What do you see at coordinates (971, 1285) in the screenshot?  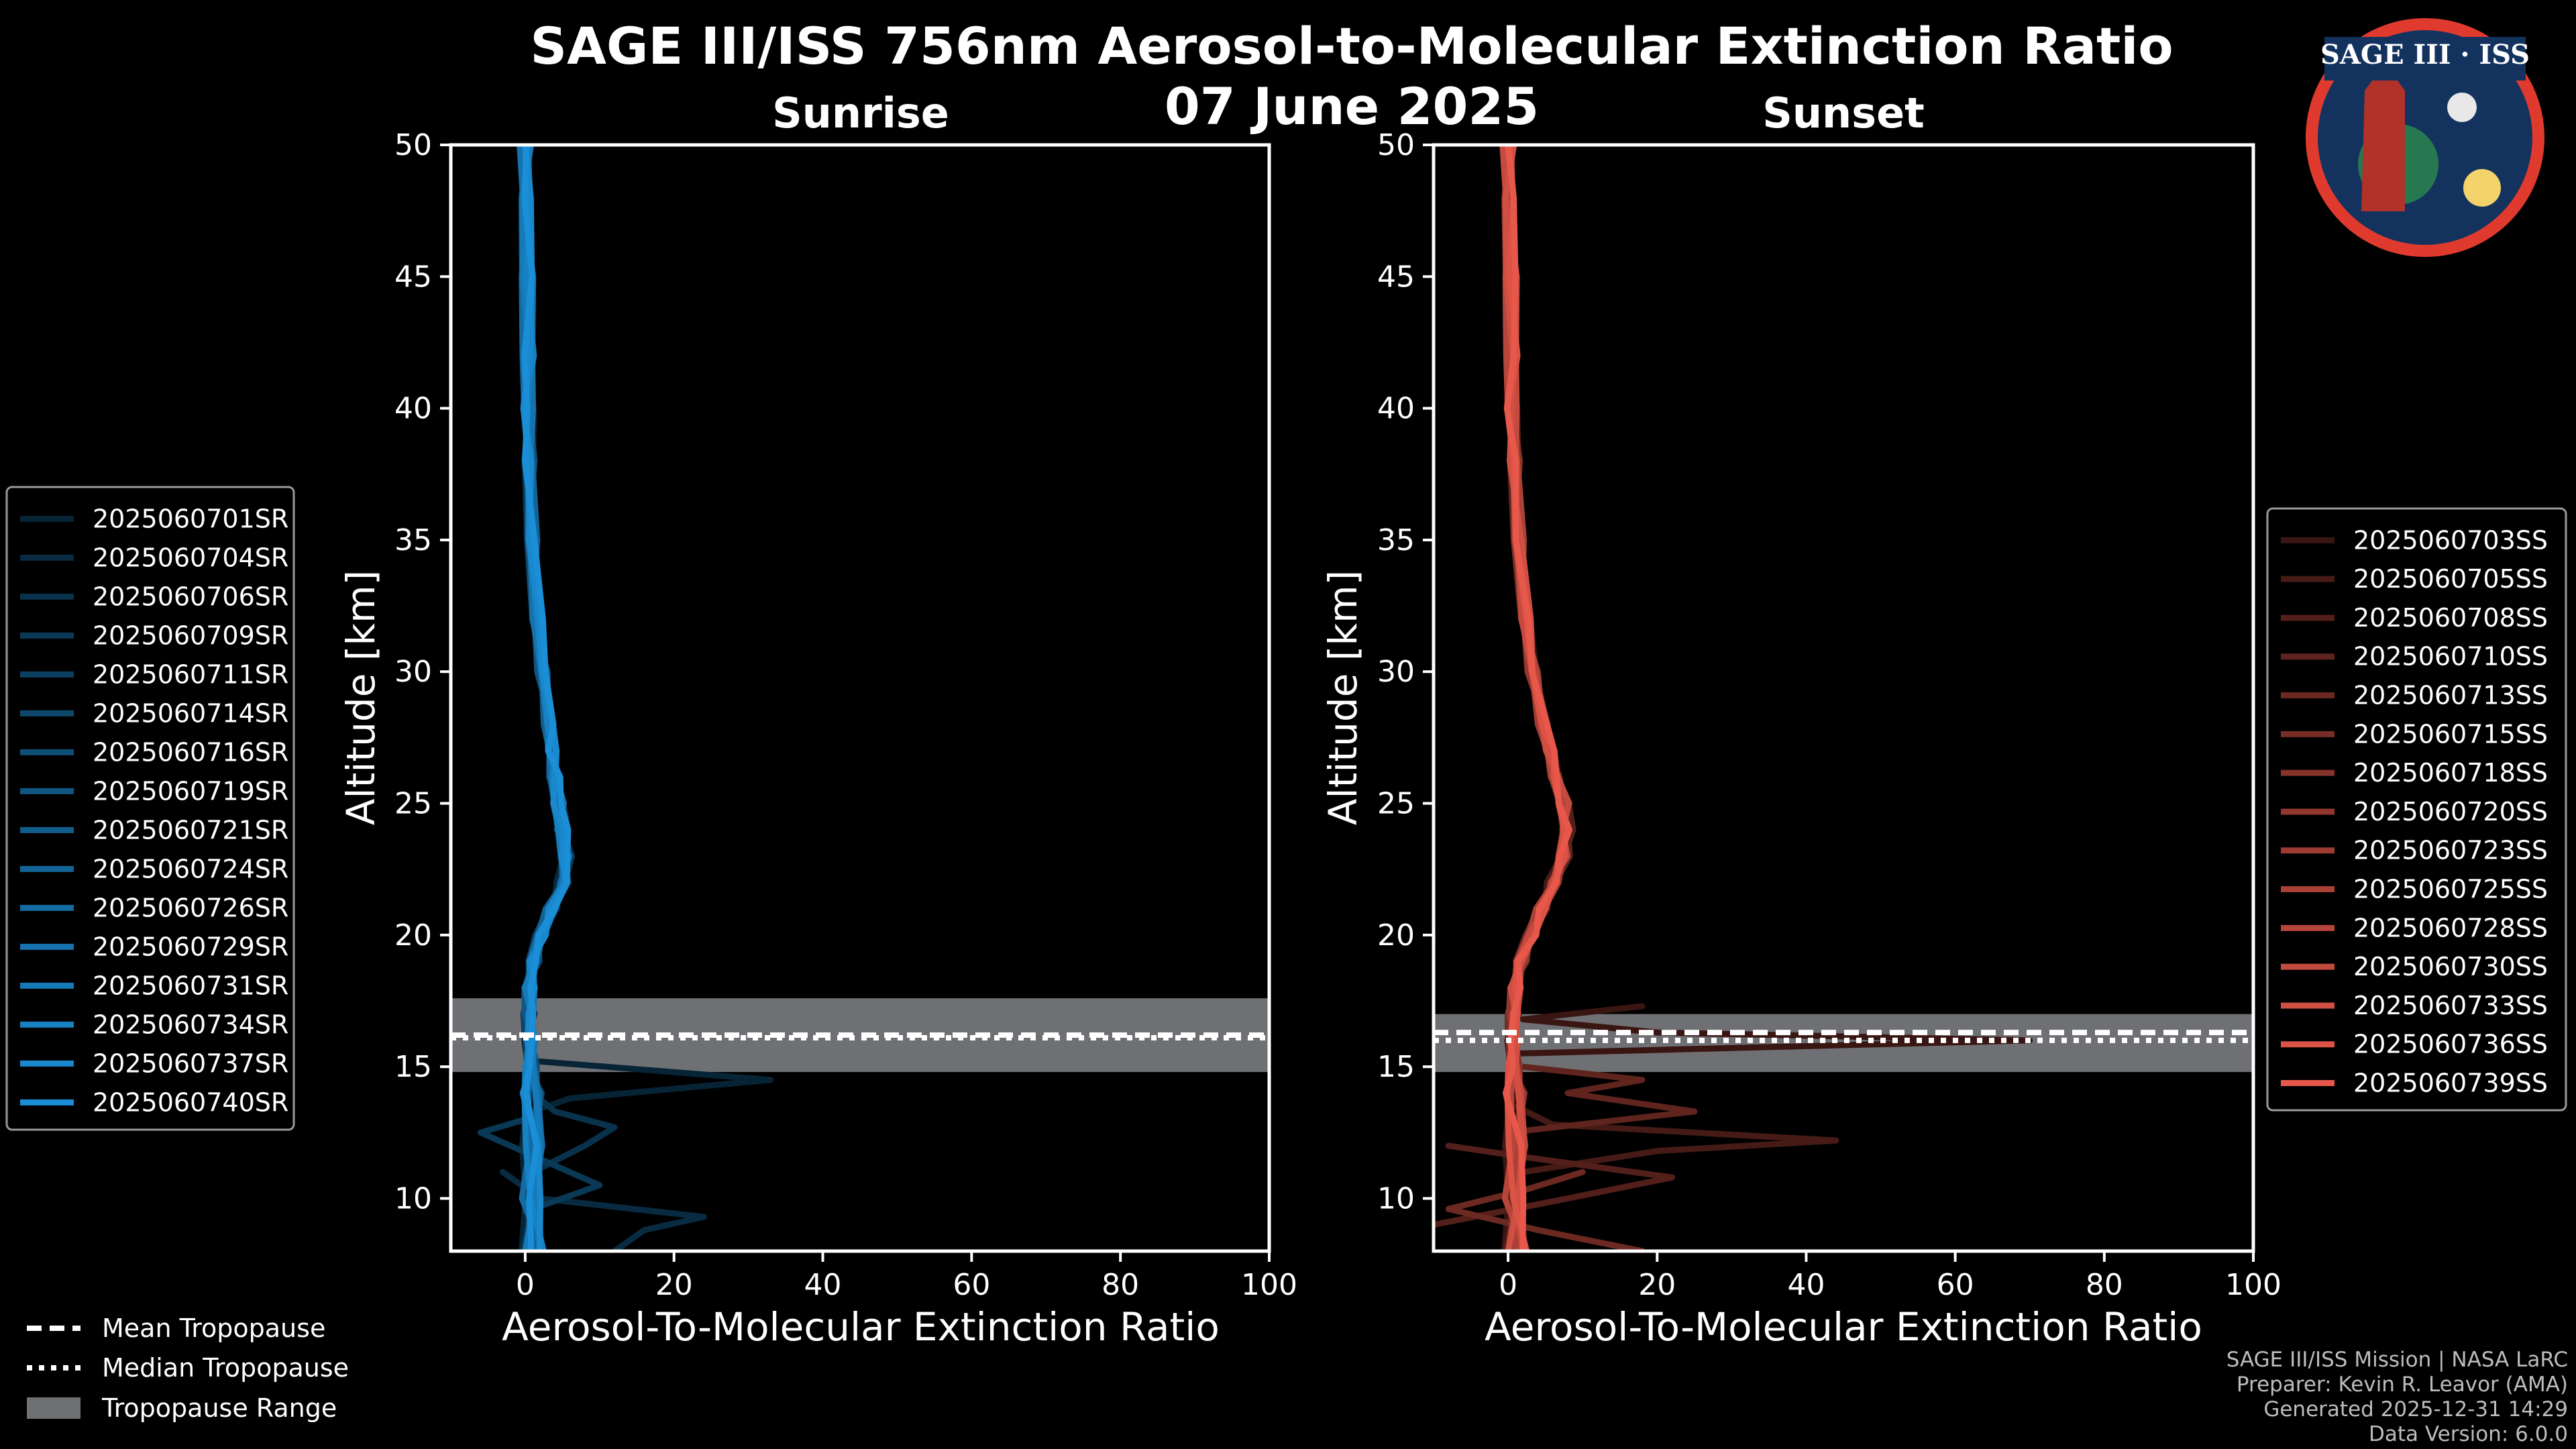 I see `sunrise-xtick-label: 60` at bounding box center [971, 1285].